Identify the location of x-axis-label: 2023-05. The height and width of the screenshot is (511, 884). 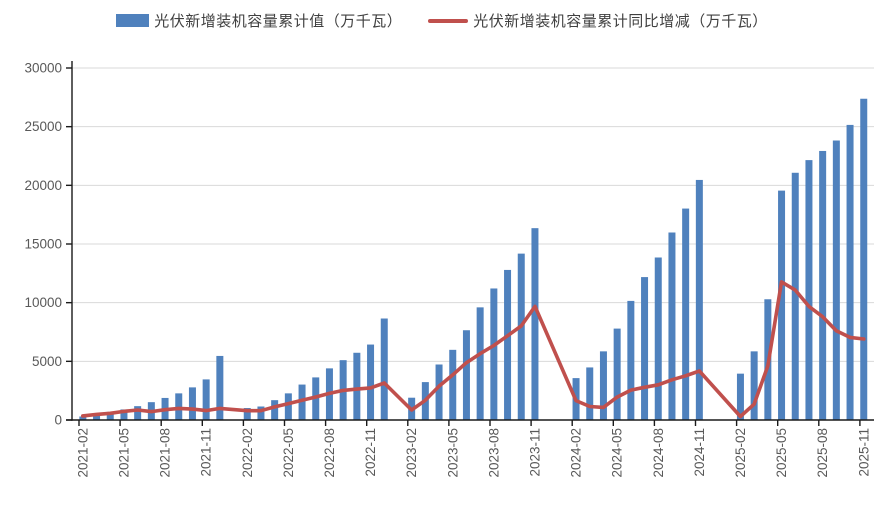
(452, 453).